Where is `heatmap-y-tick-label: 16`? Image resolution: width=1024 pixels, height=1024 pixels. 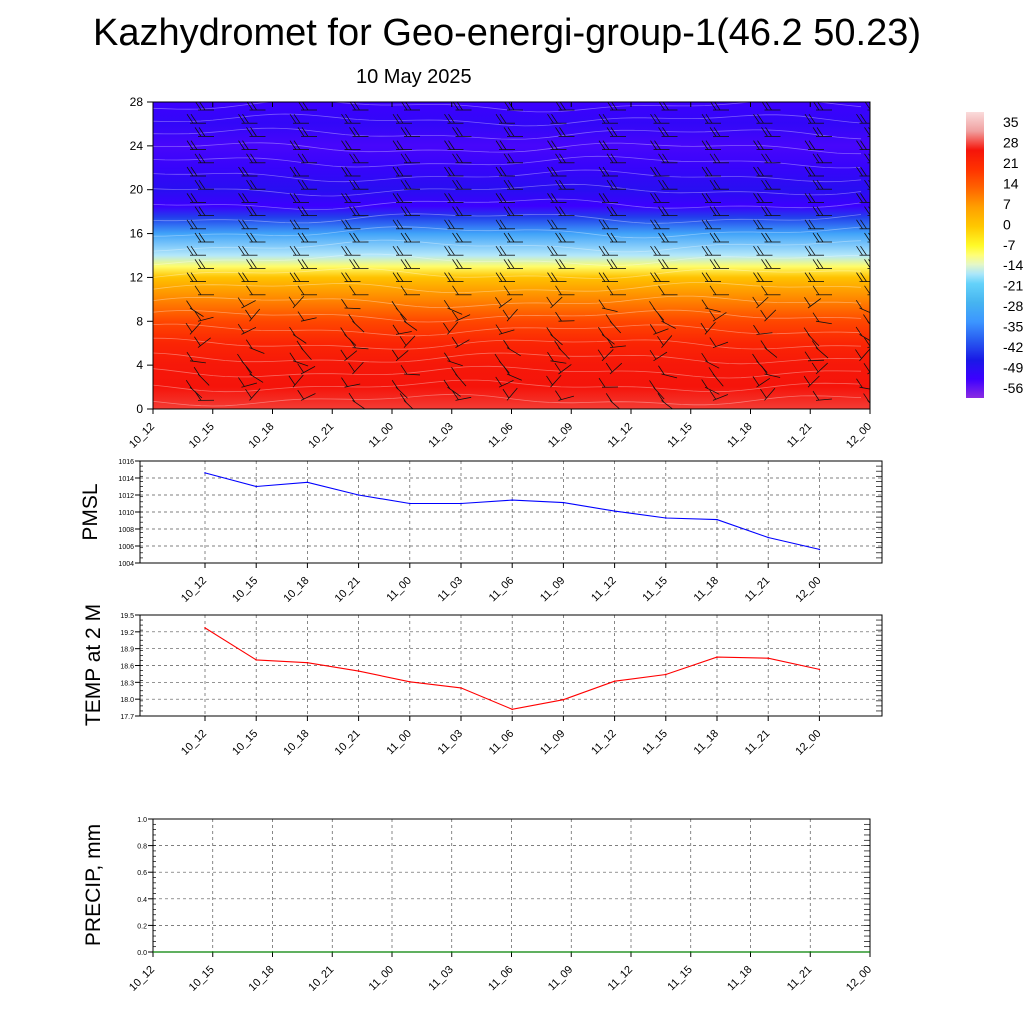
heatmap-y-tick-label: 16 is located at coordinates (137, 234).